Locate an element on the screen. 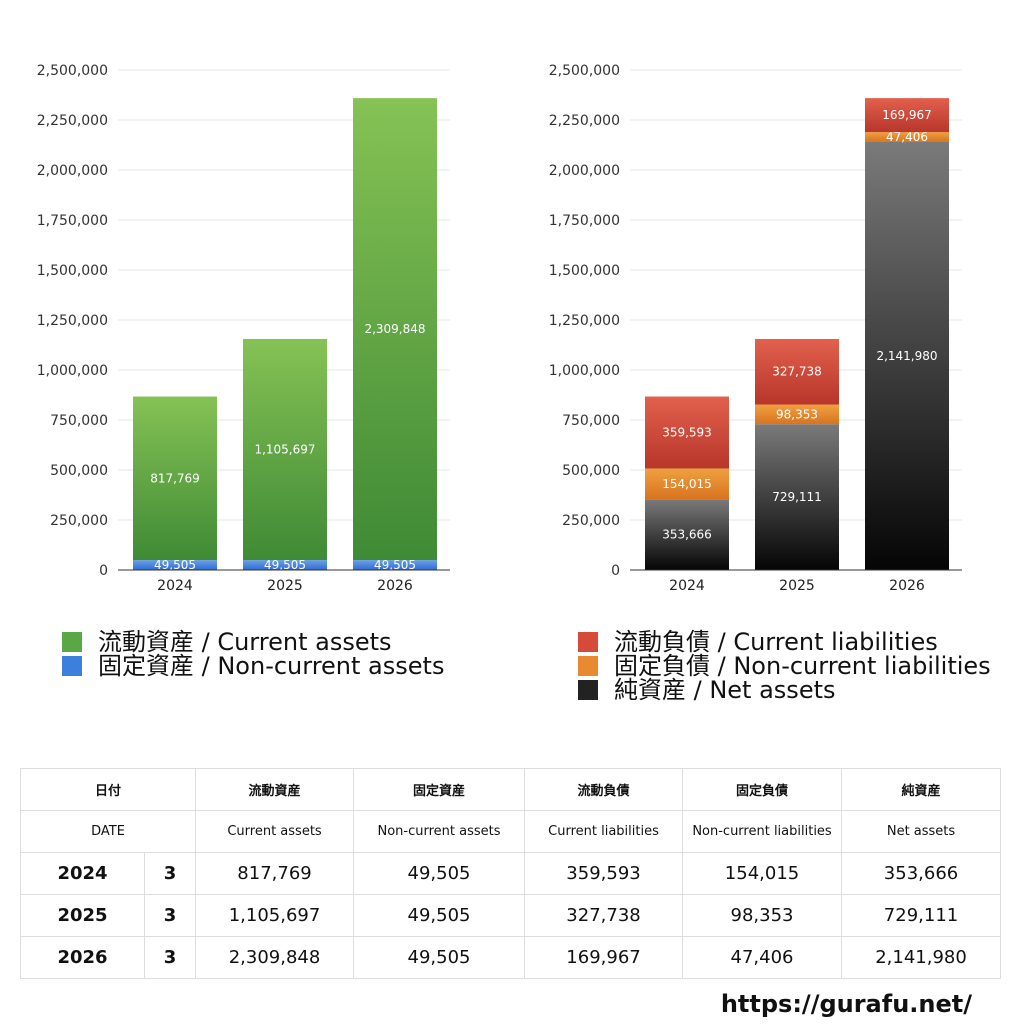 The width and height of the screenshot is (1024, 1024). data-label-noncurrent-liabilities: 47,406 is located at coordinates (907, 137).